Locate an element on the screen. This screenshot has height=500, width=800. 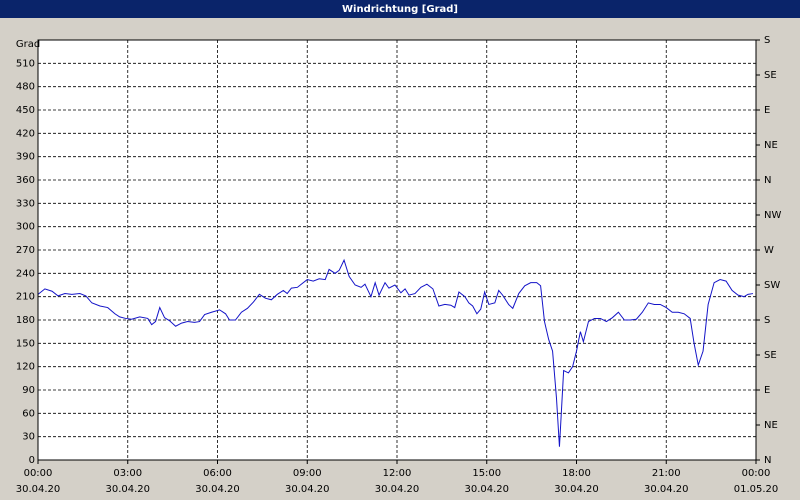
x-tick-date: 01.05.20 is located at coordinates (756, 489).